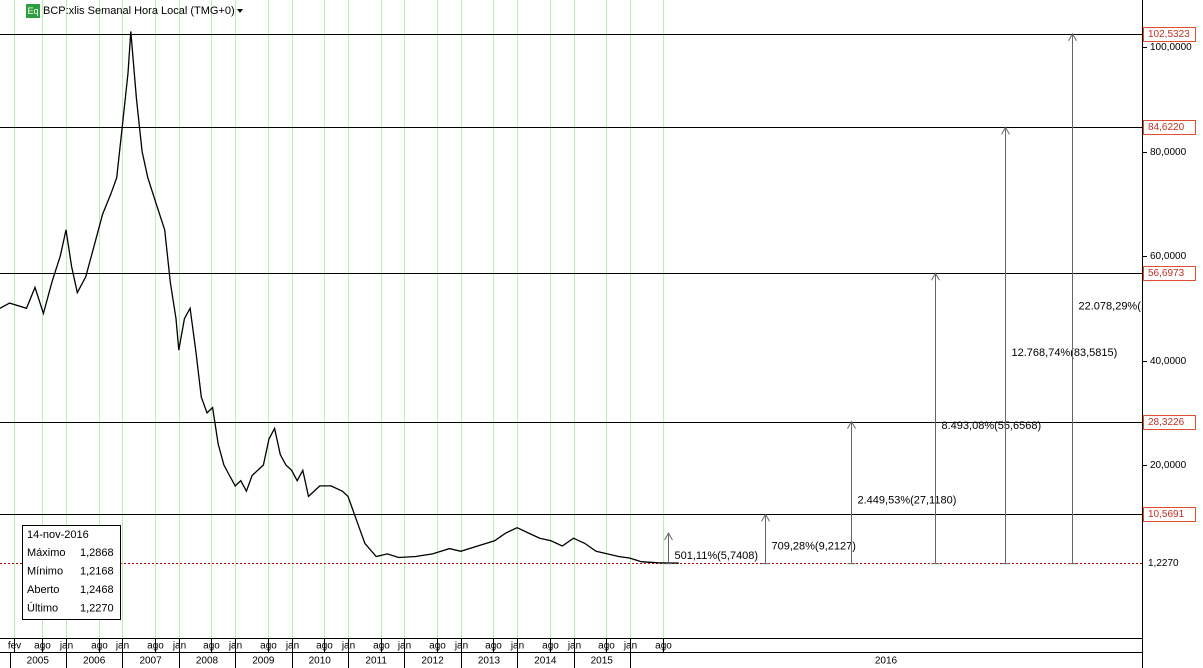 The image size is (1203, 668). Describe the element at coordinates (1065, 353) in the screenshot. I see `measure-label: 12.768,74%(83,5815)` at that location.